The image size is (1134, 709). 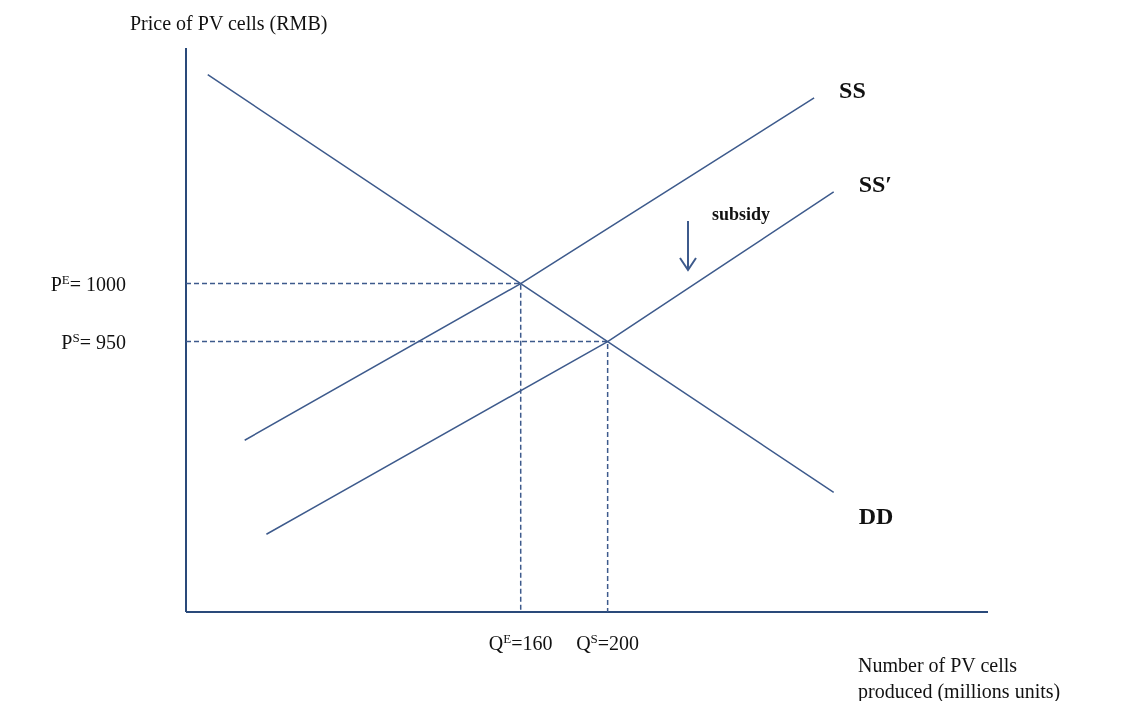 What do you see at coordinates (852, 89) in the screenshot?
I see `series-label: SS` at bounding box center [852, 89].